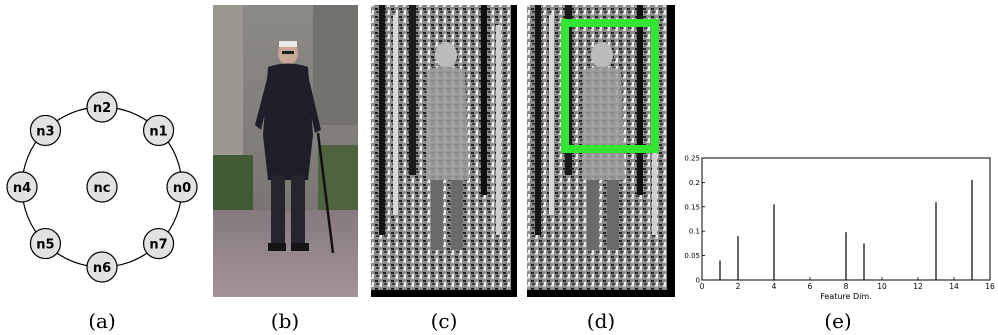  Describe the element at coordinates (692, 207) in the screenshot. I see `y-tick-label: 0.15` at that location.